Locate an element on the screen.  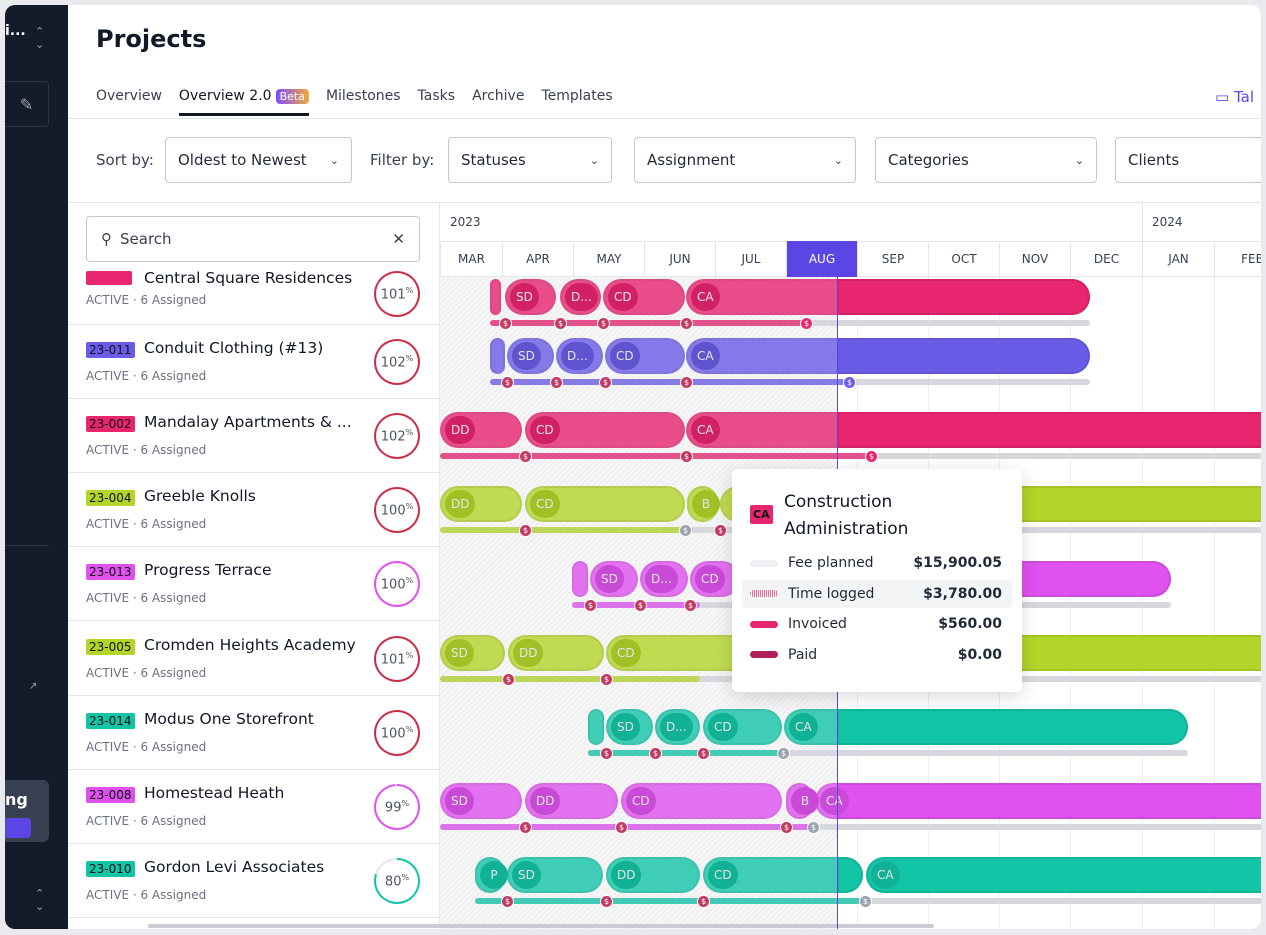
project-code-badge is located at coordinates (109, 278).